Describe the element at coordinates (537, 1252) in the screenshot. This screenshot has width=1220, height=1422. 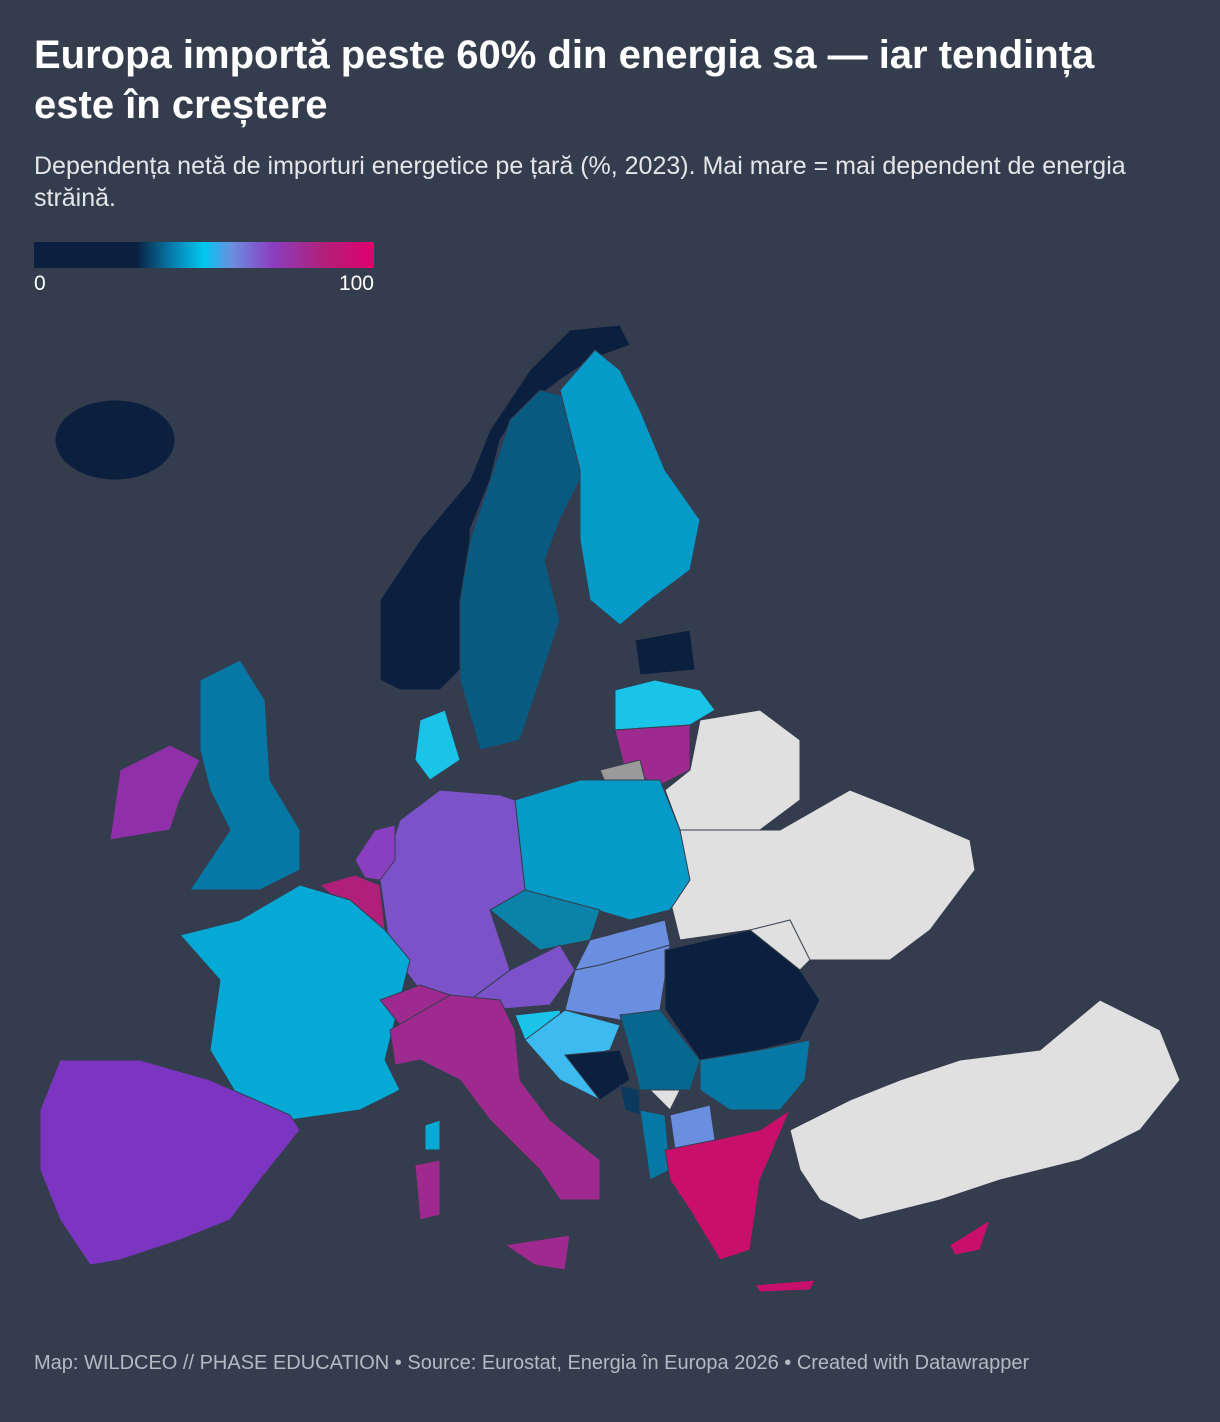
I see `sicily` at that location.